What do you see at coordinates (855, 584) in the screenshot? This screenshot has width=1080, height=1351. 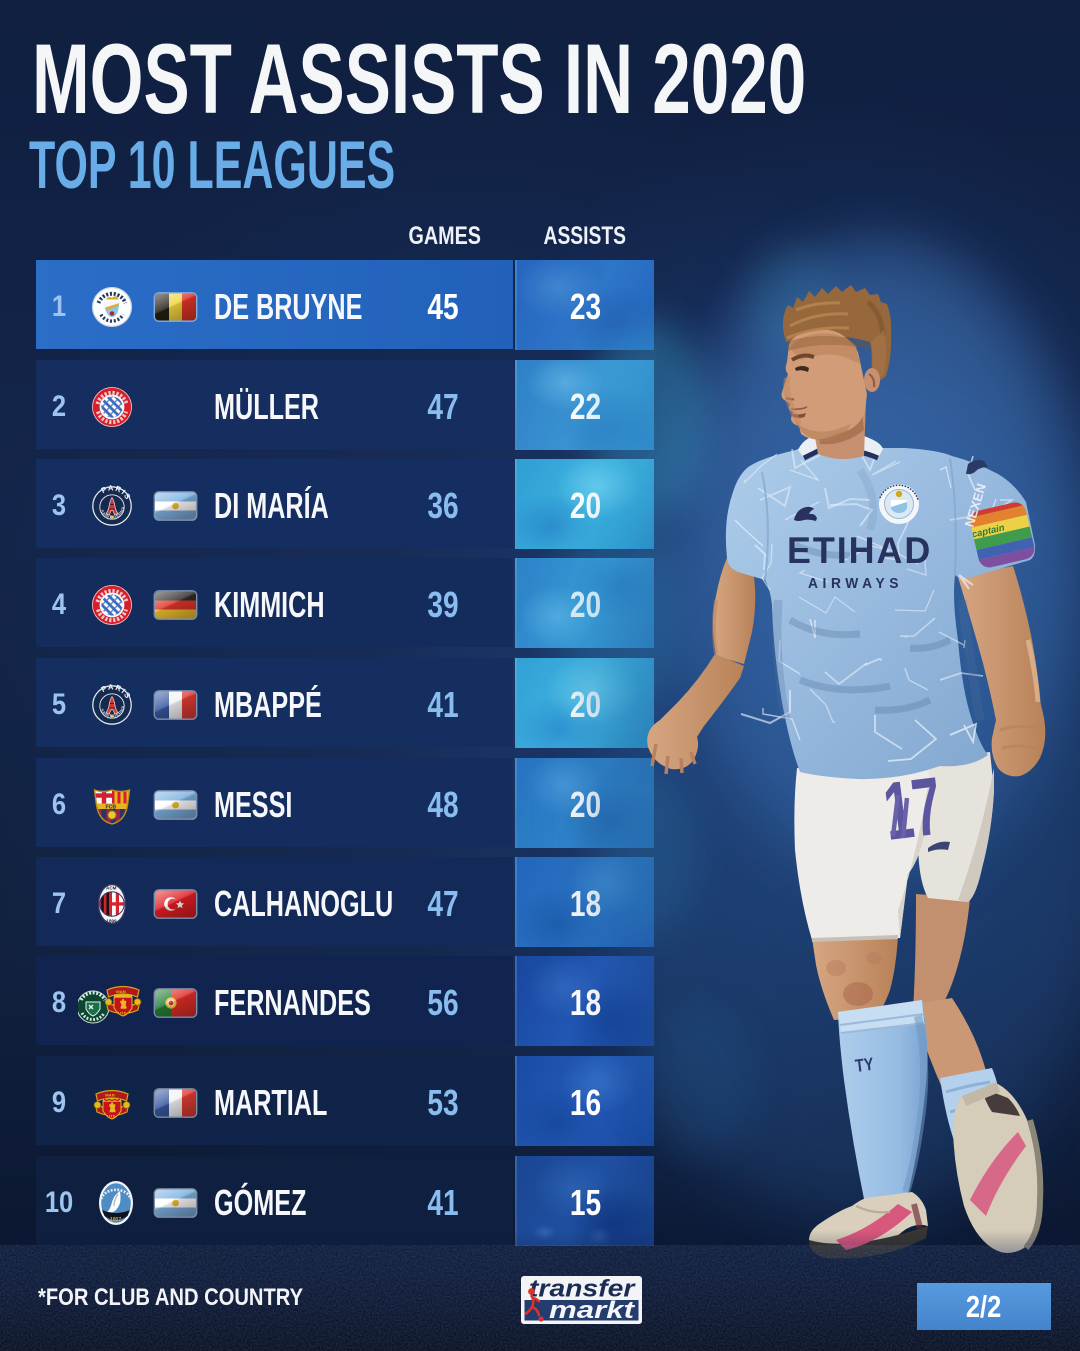 I see `svg-text: AIRWAYS` at bounding box center [855, 584].